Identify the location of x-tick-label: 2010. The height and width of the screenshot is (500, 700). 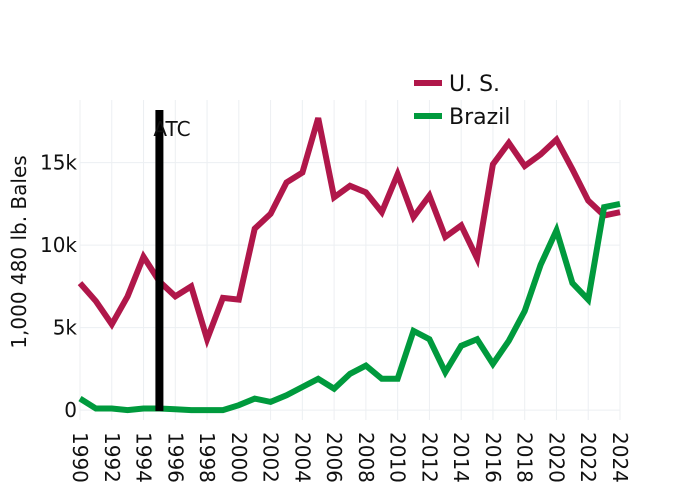
(398, 457).